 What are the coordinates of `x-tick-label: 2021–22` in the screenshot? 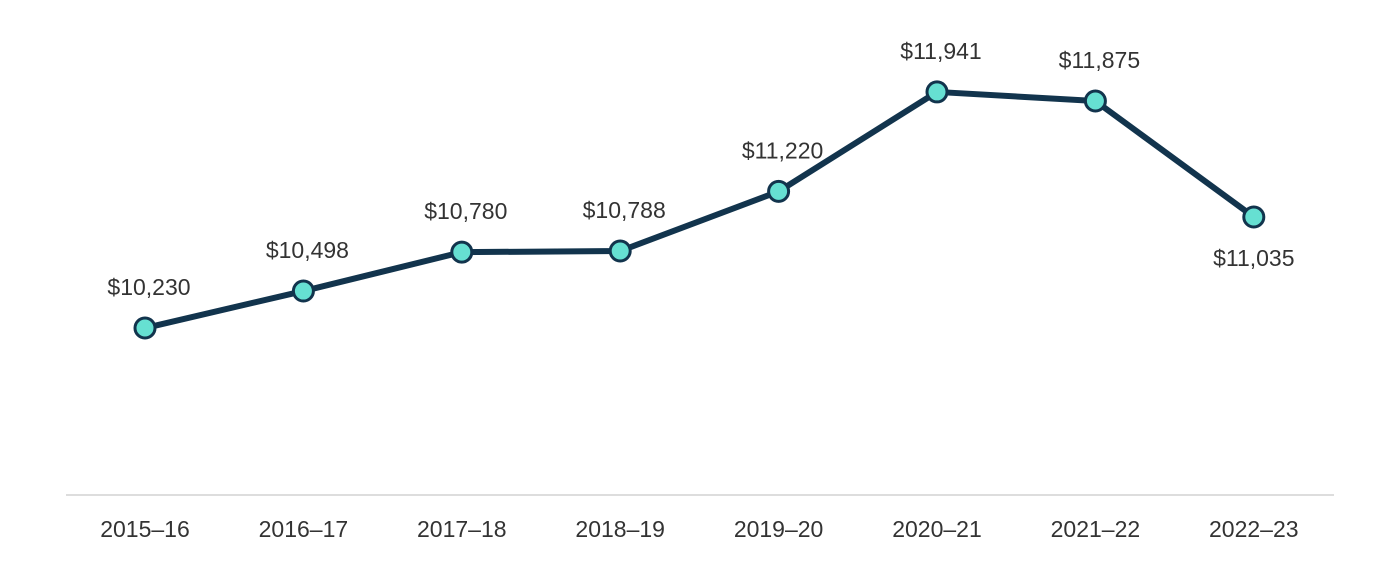 It's located at (1096, 529).